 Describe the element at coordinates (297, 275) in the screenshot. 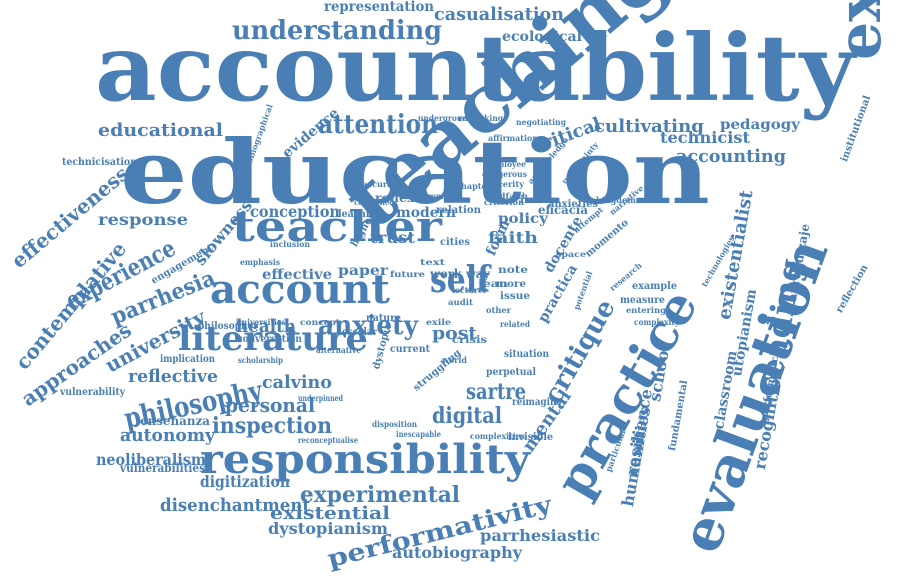

I see `word-effective: effective` at that location.